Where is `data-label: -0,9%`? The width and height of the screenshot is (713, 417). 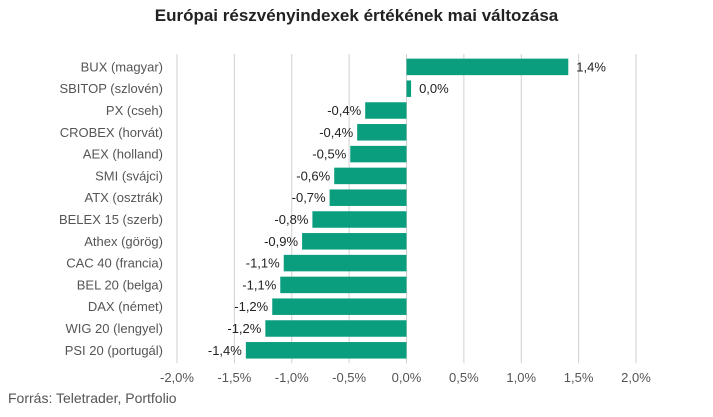 data-label: -0,9% is located at coordinates (281, 241).